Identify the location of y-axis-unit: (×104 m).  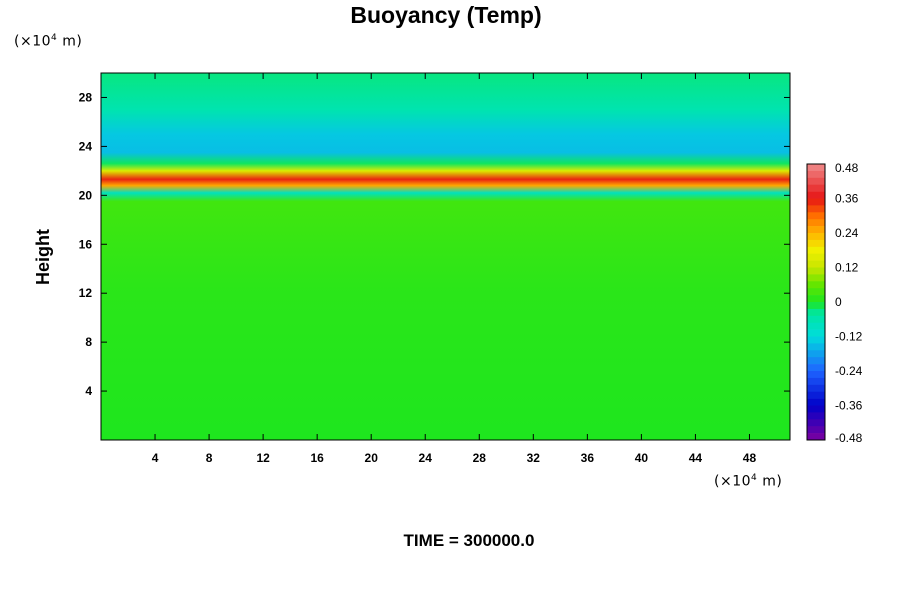
(48, 41).